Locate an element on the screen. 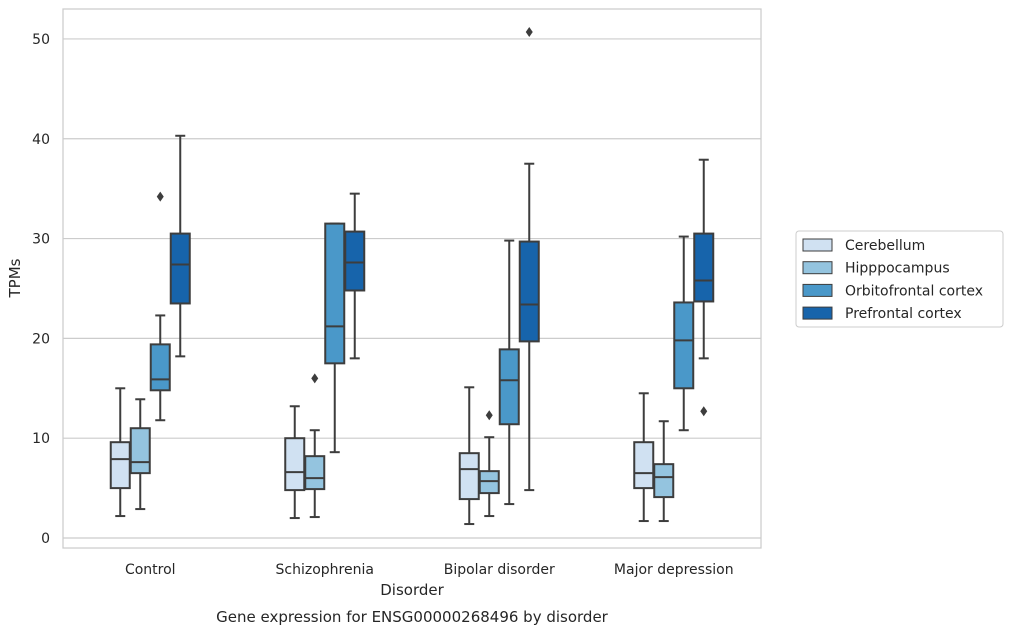 The height and width of the screenshot is (634, 1013). legend-frame is located at coordinates (899, 279).